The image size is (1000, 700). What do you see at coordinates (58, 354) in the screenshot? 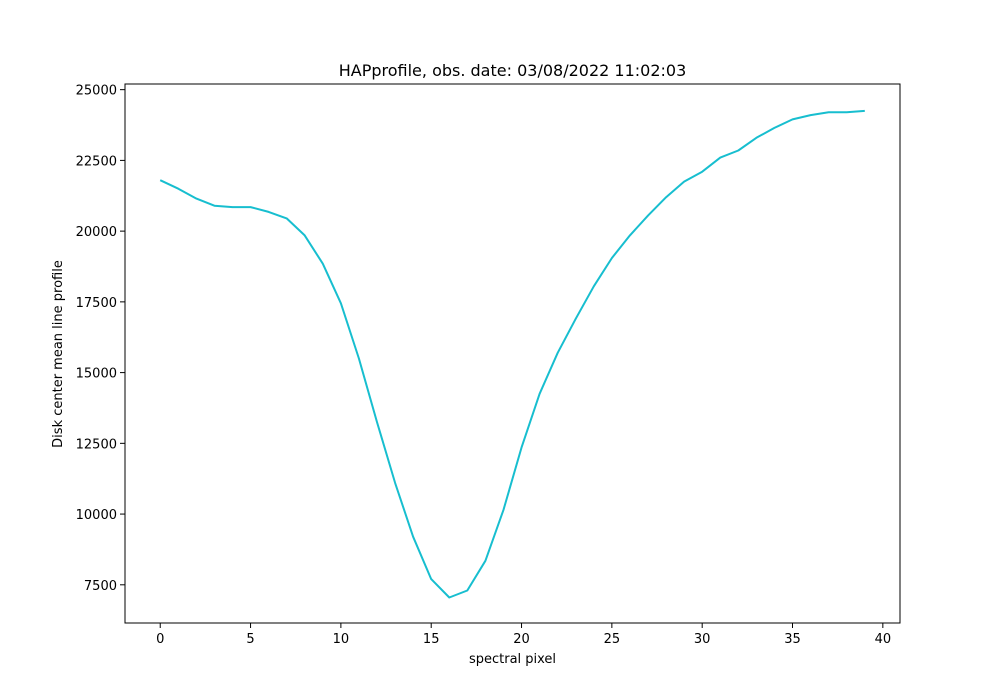
I see `y-axis-label: Disk center mean line profile` at bounding box center [58, 354].